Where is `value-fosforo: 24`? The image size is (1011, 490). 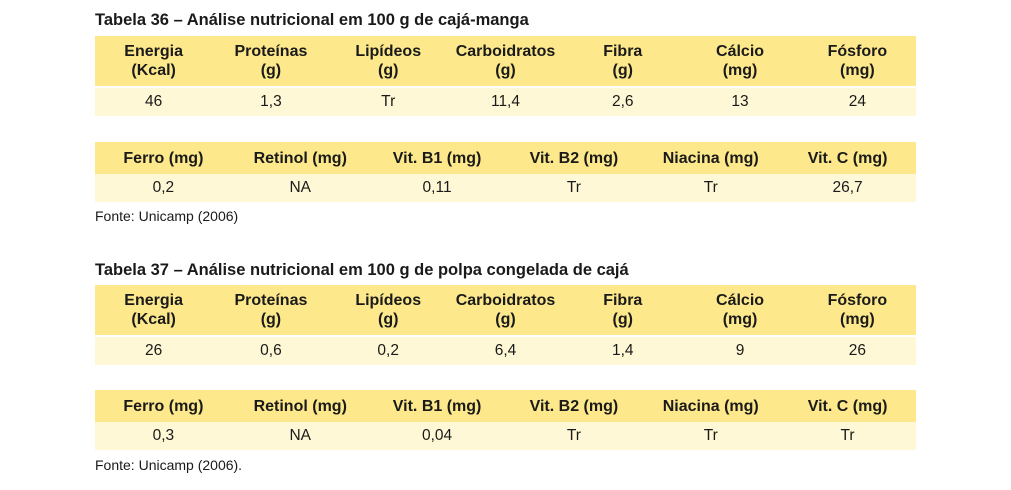
value-fosforo: 24 is located at coordinates (857, 102).